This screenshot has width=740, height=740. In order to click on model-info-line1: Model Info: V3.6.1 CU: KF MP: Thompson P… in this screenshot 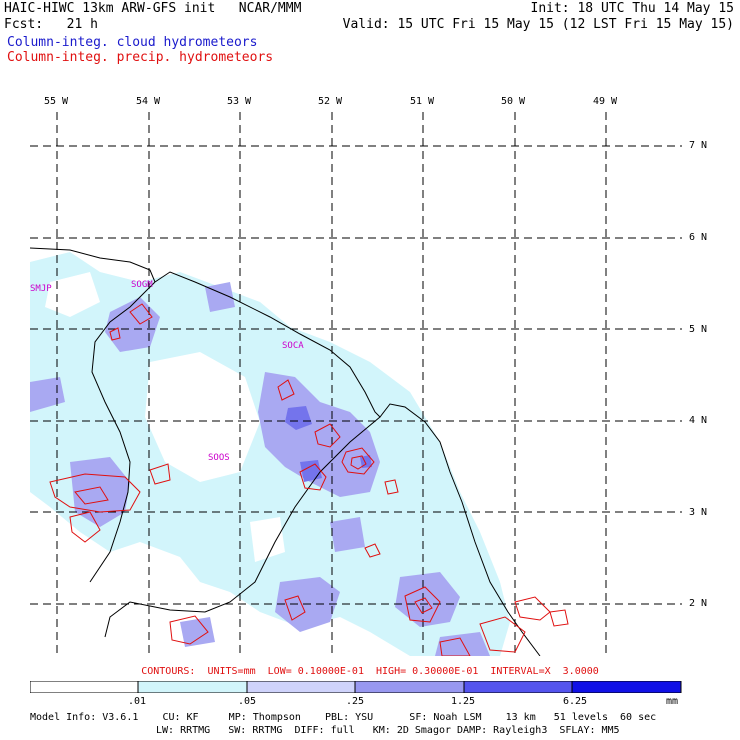, I will do `click(343, 717)`.